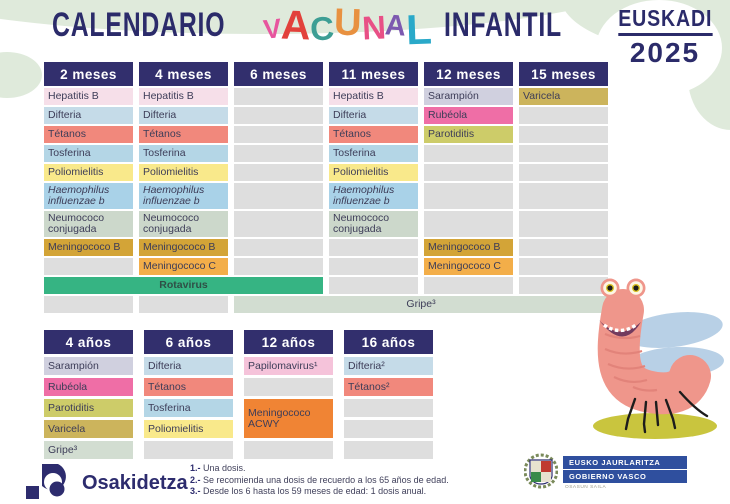  What do you see at coordinates (195, 491) in the screenshot?
I see `footnote-3-num: 3.-` at bounding box center [195, 491].